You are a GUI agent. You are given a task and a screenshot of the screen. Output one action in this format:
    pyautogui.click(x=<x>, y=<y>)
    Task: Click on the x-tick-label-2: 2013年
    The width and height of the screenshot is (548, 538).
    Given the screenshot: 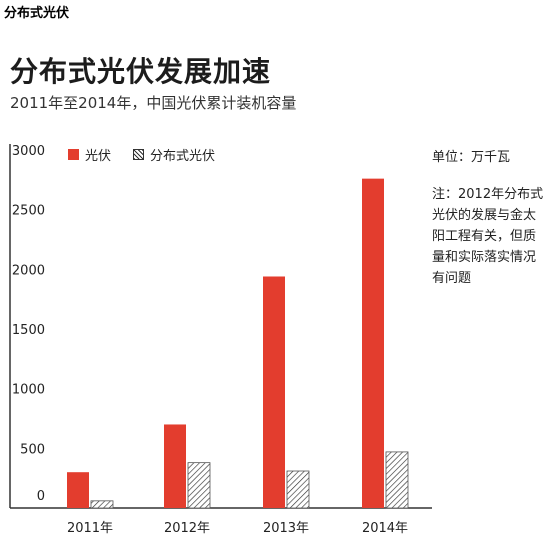 What is the action you would take?
    pyautogui.click(x=286, y=528)
    